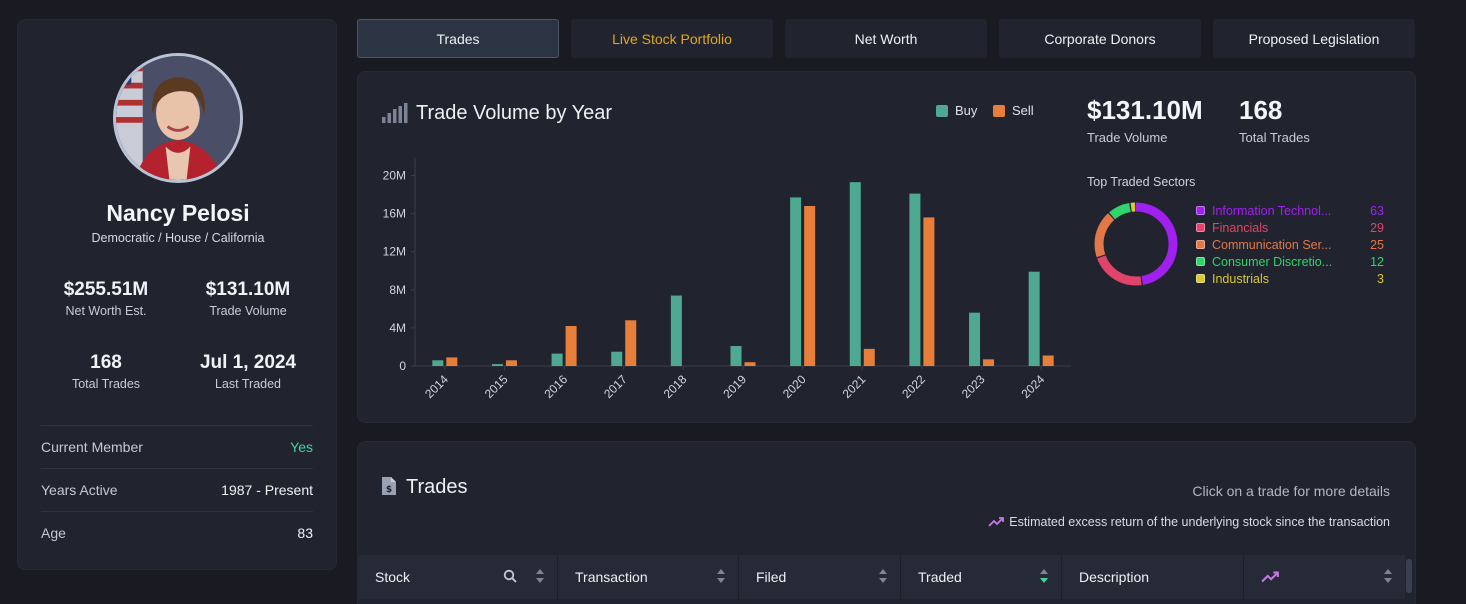  I want to click on bar-buy-2022, so click(915, 279).